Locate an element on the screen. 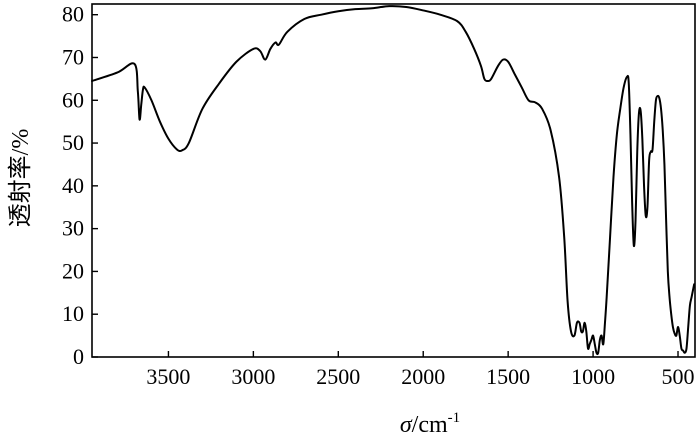 Image resolution: width=700 pixels, height=445 pixels. y-tick-label: 80 is located at coordinates (73, 14).